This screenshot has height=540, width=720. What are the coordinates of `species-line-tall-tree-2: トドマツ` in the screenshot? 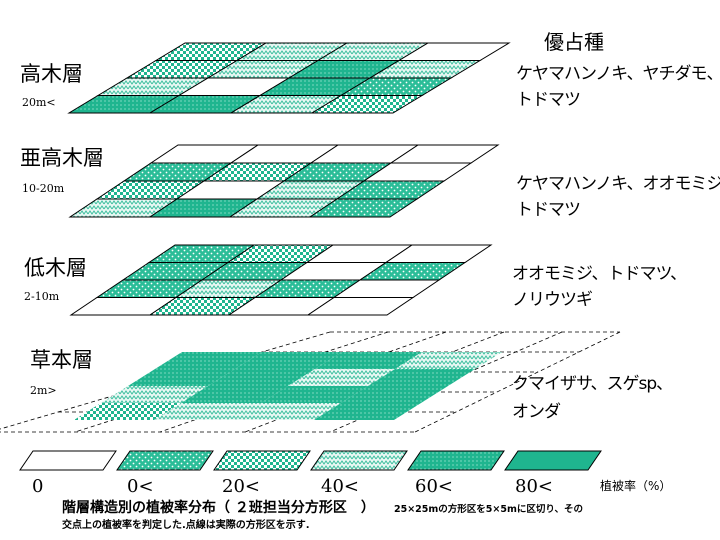 It's located at (548, 100).